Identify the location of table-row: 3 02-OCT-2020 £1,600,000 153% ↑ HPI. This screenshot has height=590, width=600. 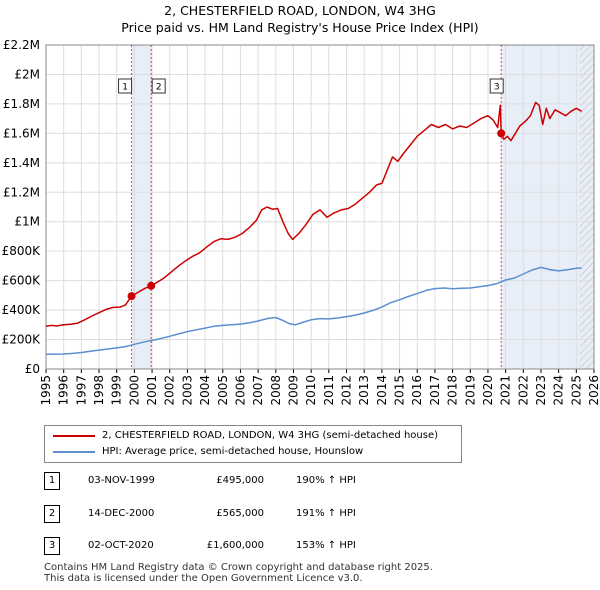
(254, 546).